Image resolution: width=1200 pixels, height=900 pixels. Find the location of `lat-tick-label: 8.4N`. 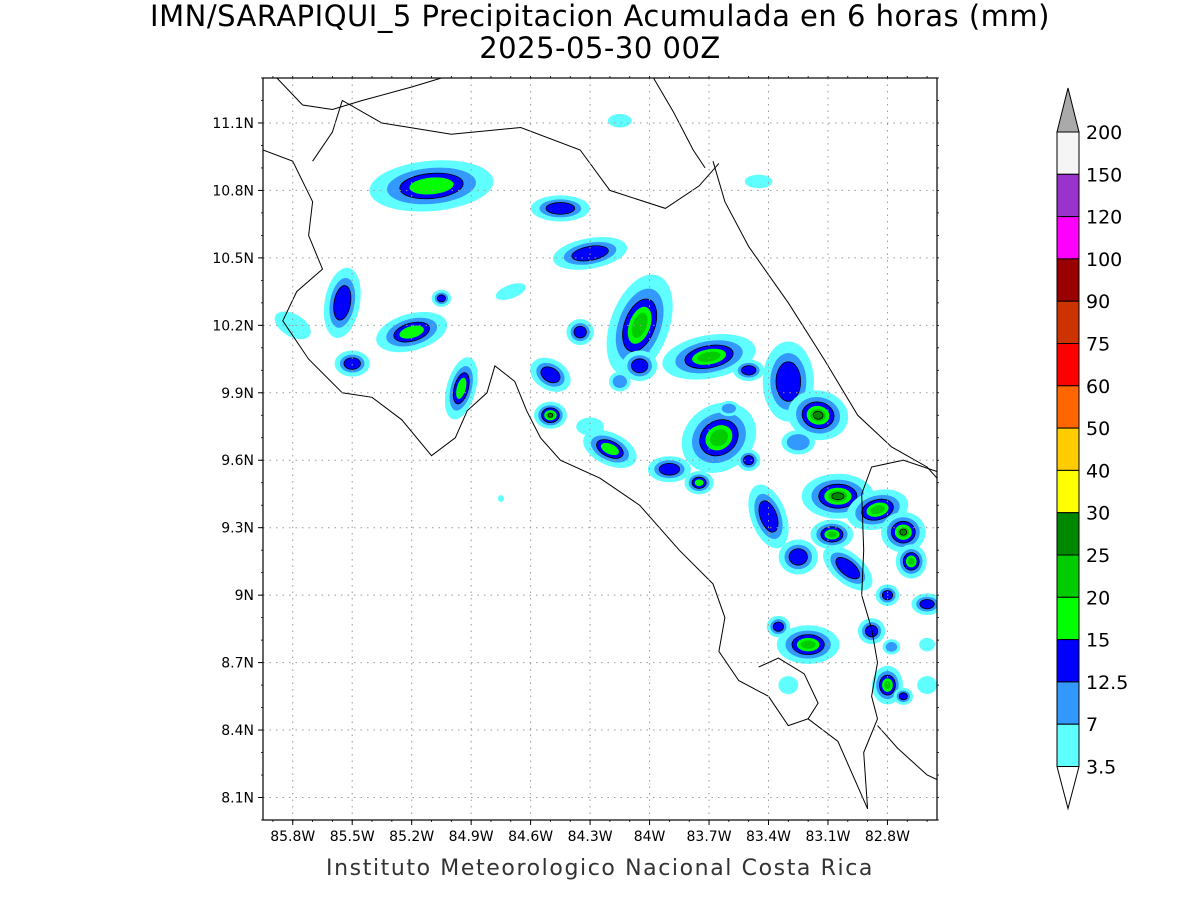

lat-tick-label: 8.4N is located at coordinates (237, 731).